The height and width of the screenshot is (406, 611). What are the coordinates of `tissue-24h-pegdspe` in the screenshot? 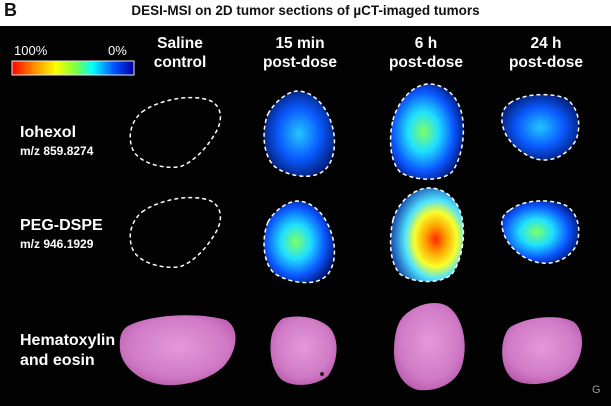 It's located at (540, 232).